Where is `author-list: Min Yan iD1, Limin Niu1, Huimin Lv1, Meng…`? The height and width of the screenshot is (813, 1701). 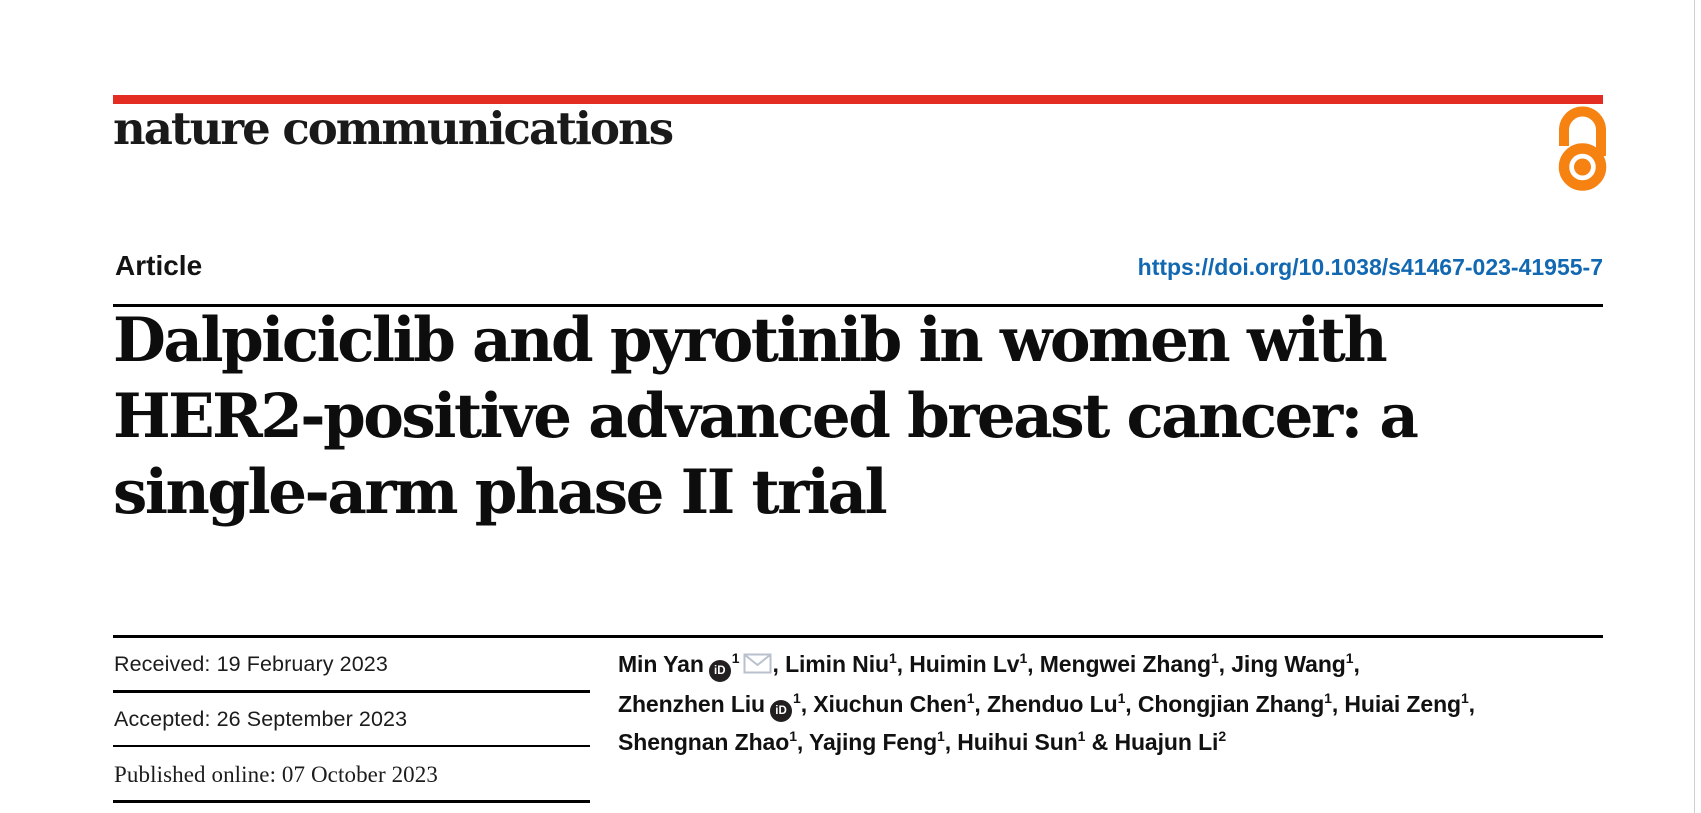
author-list: Min Yan iD1, Limin Niu1, Huimin Lv1, Meng… is located at coordinates (1110, 703).